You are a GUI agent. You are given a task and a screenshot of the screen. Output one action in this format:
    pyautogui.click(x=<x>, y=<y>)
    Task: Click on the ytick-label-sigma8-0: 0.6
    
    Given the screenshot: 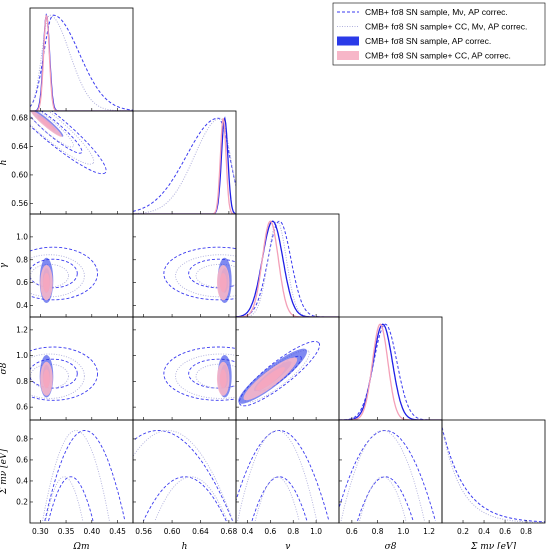 What is the action you would take?
    pyautogui.click(x=22, y=407)
    